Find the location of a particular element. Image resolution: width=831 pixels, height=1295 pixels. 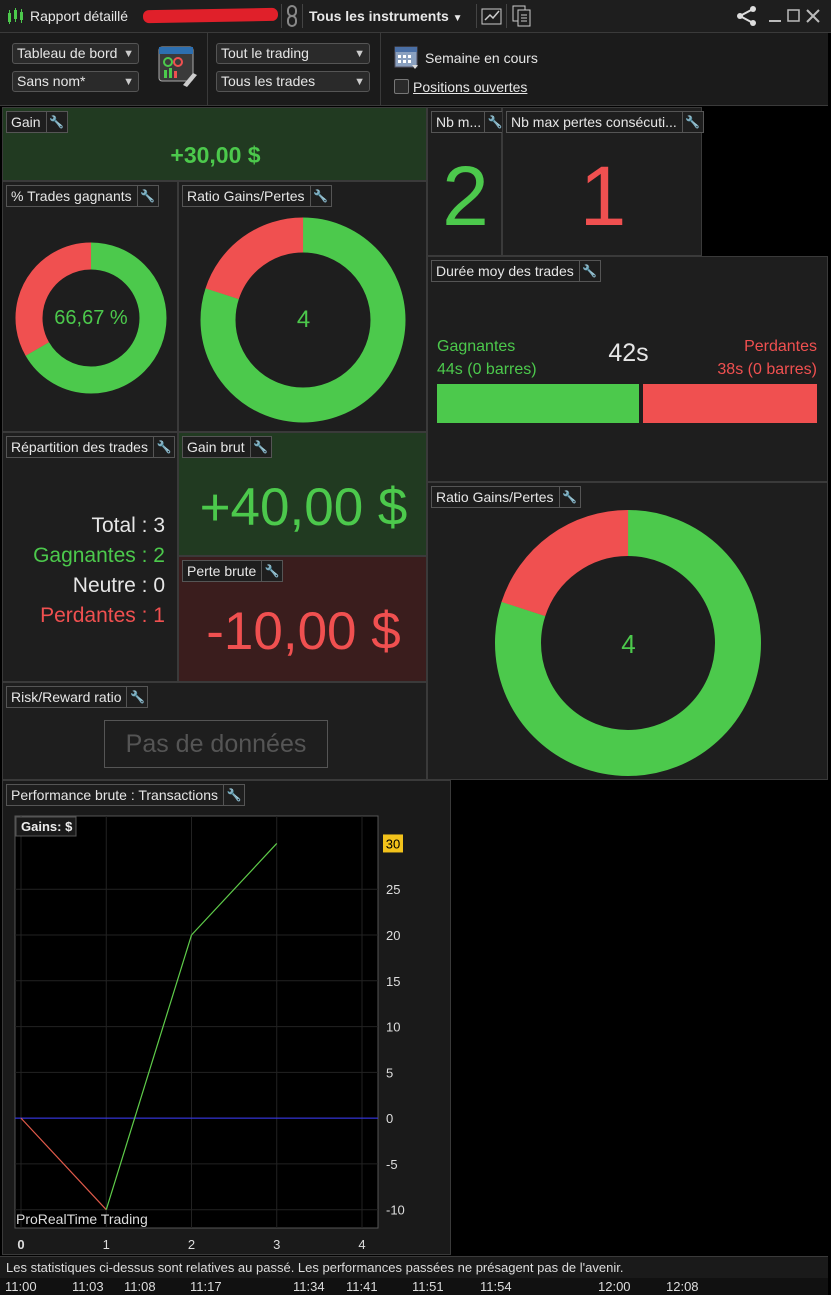

calendar-icon is located at coordinates (407, 57).